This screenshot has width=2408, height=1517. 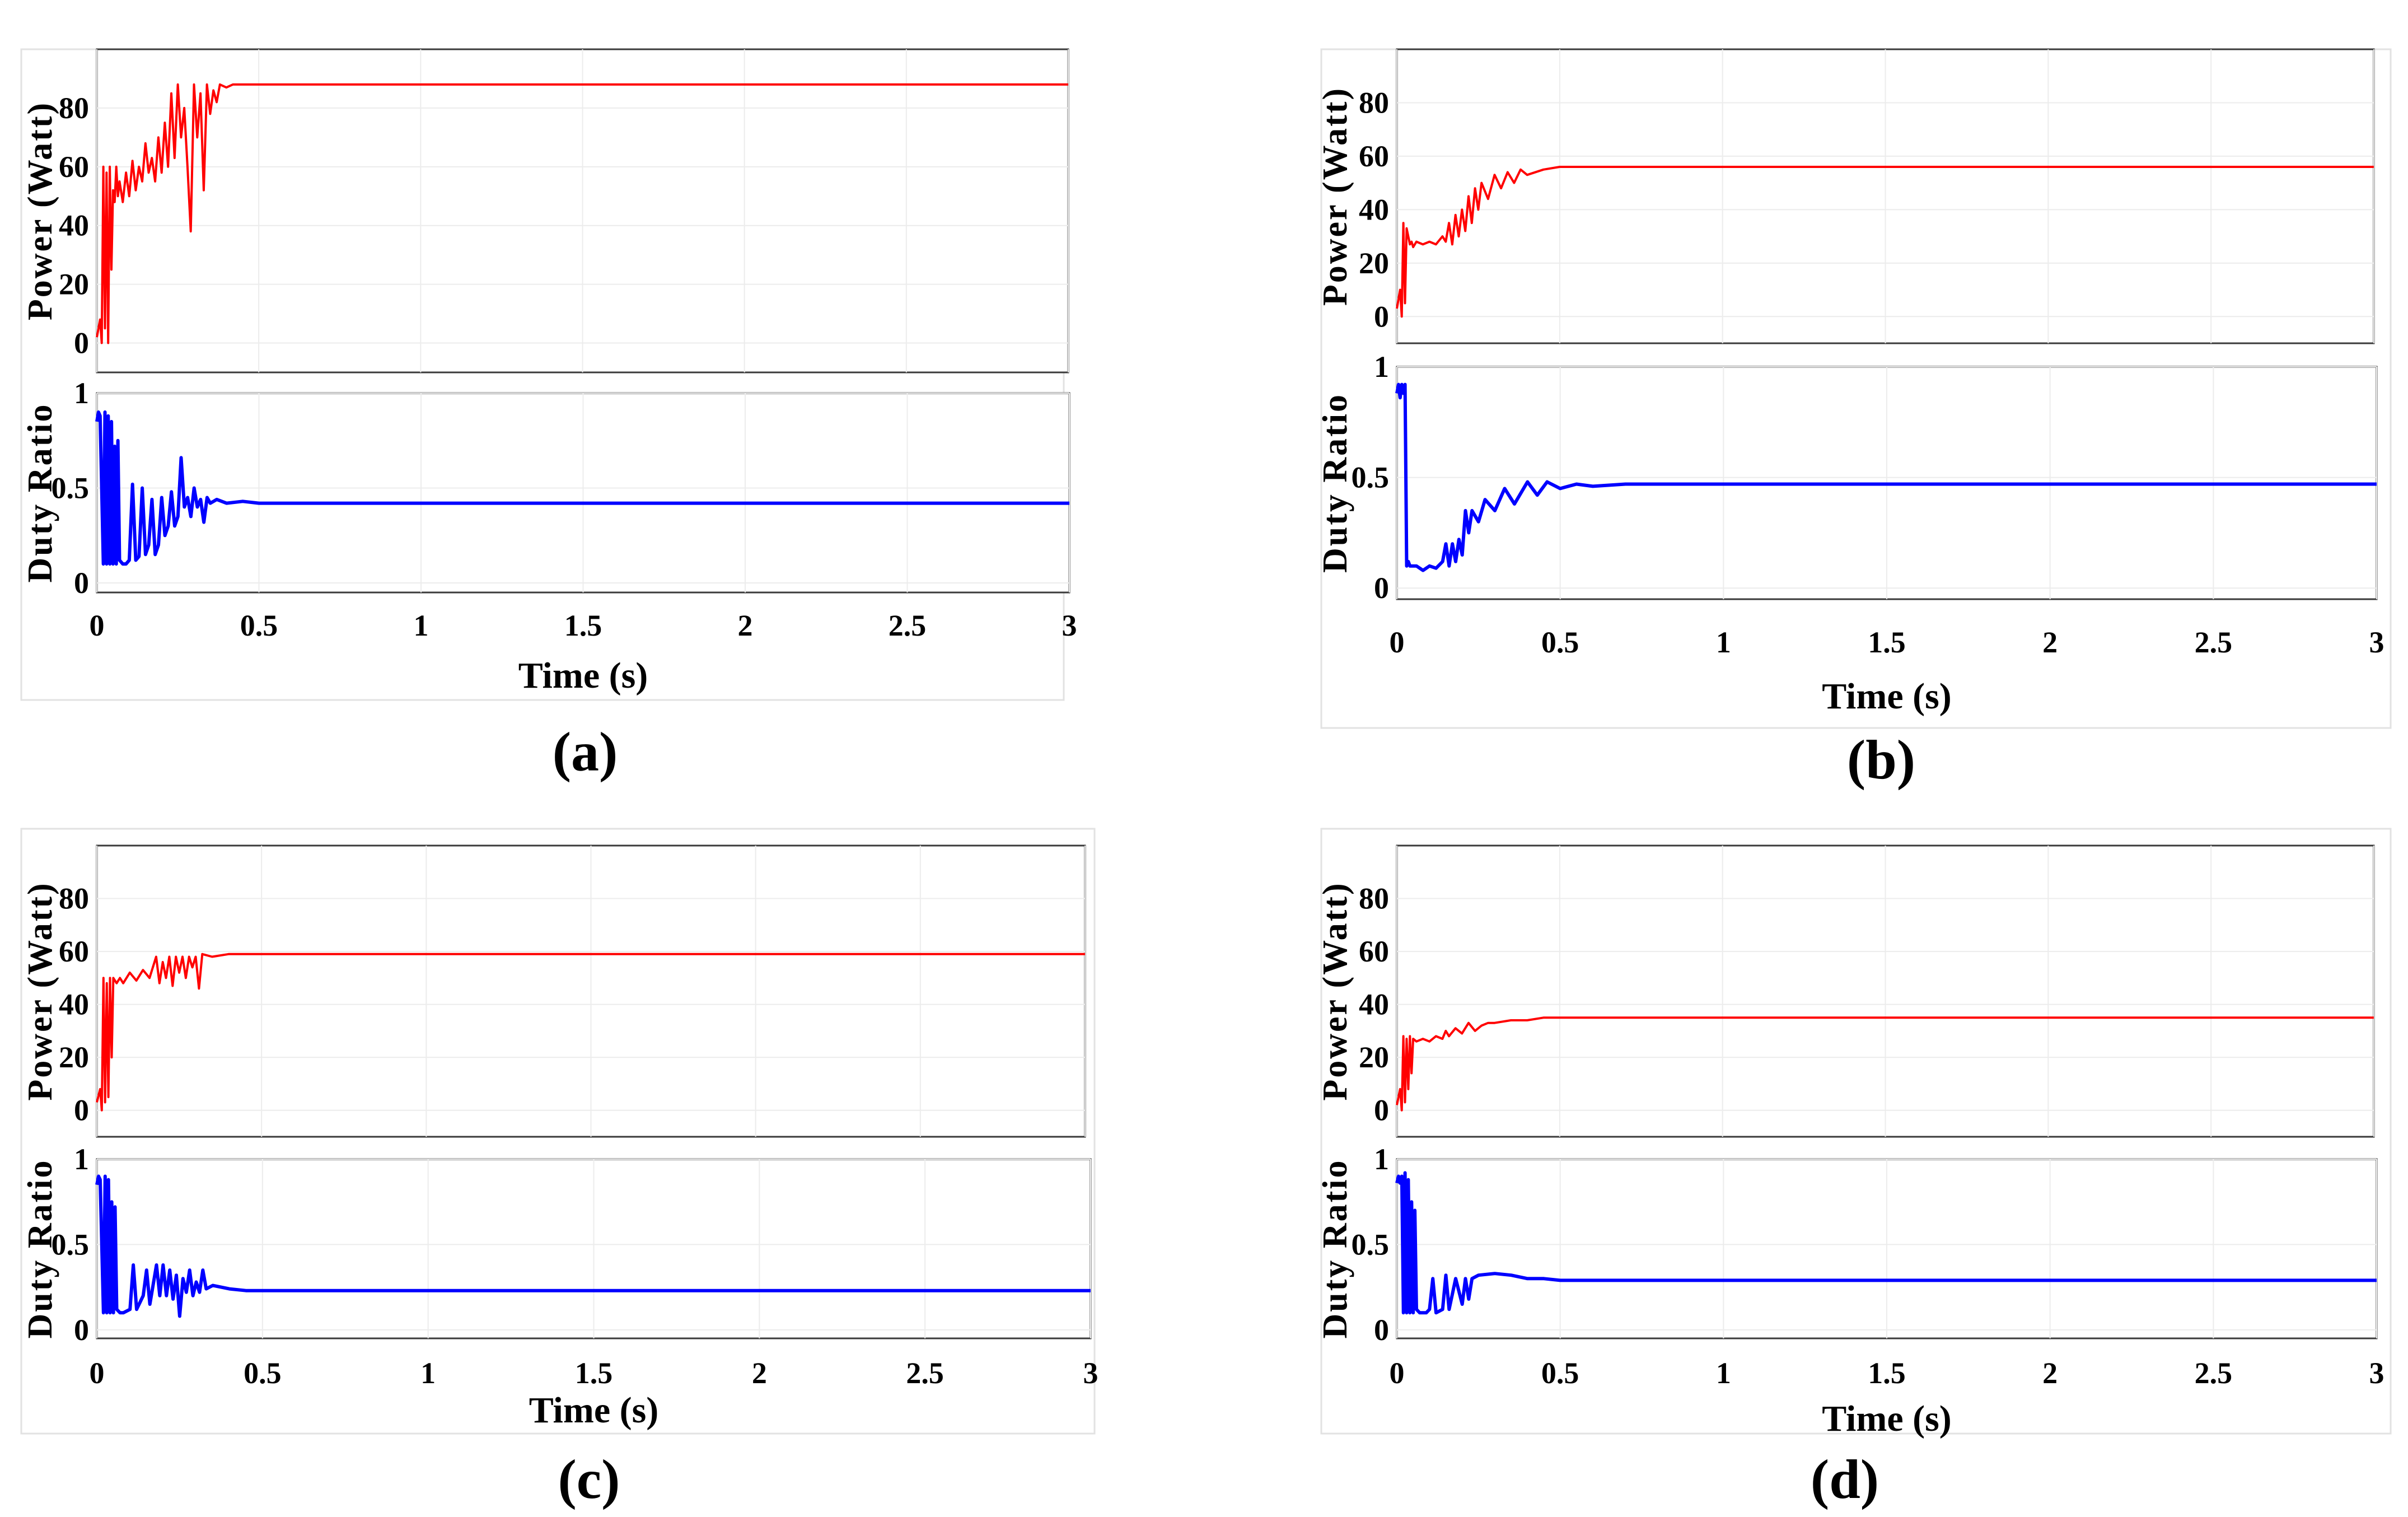 I want to click on panel-caption: (d), so click(x=1845, y=1479).